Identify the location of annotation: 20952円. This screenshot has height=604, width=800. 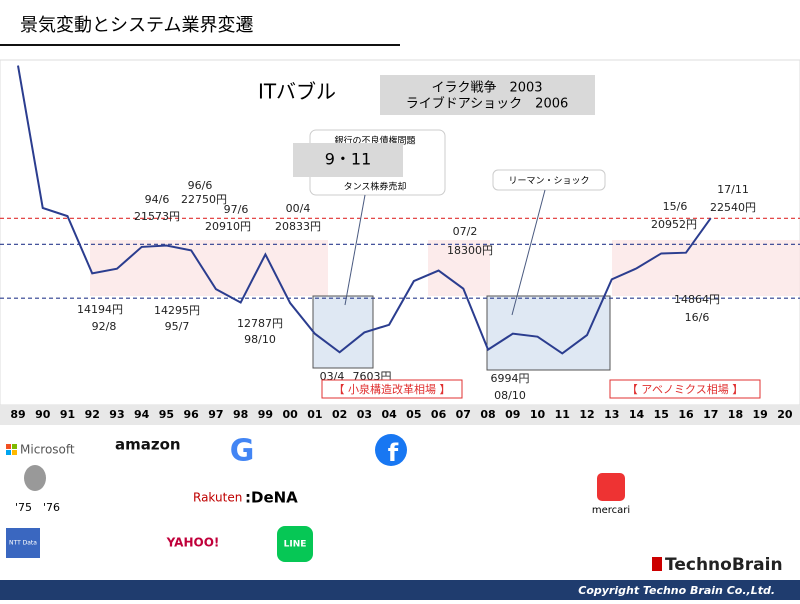
(674, 224).